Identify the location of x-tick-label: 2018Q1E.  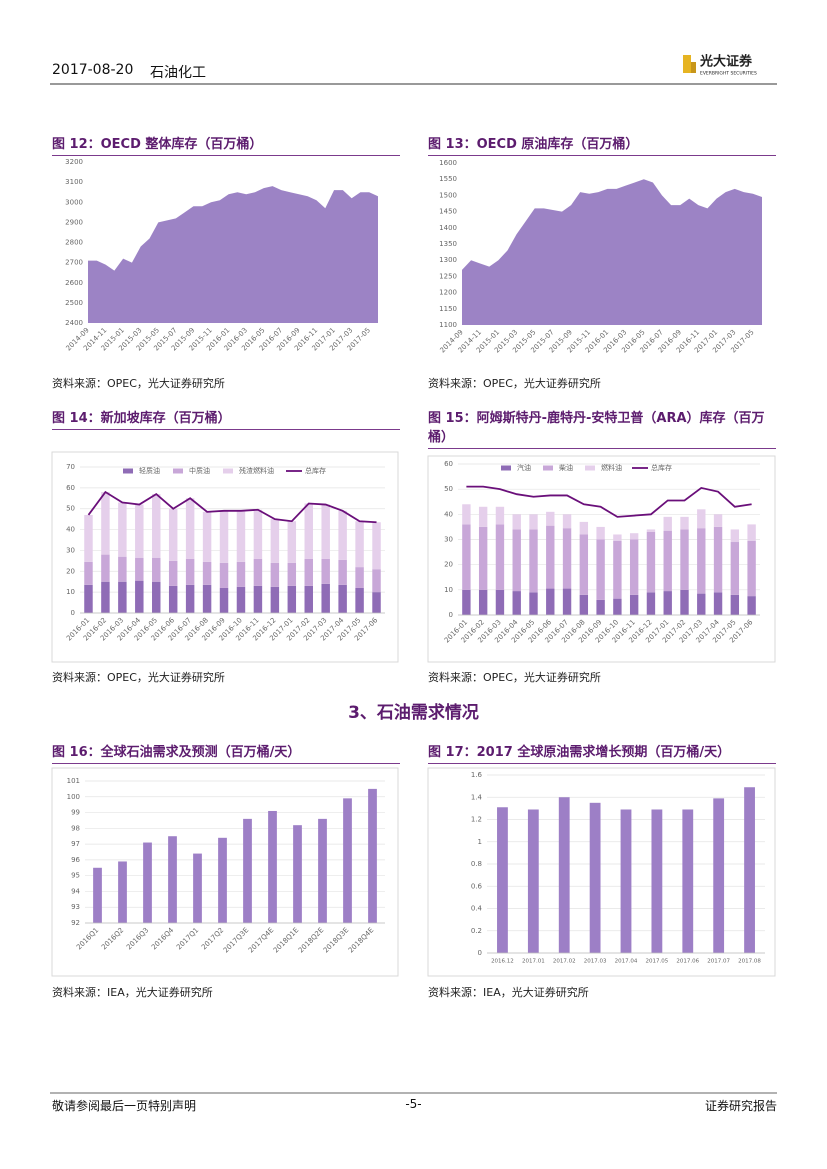
(286, 940).